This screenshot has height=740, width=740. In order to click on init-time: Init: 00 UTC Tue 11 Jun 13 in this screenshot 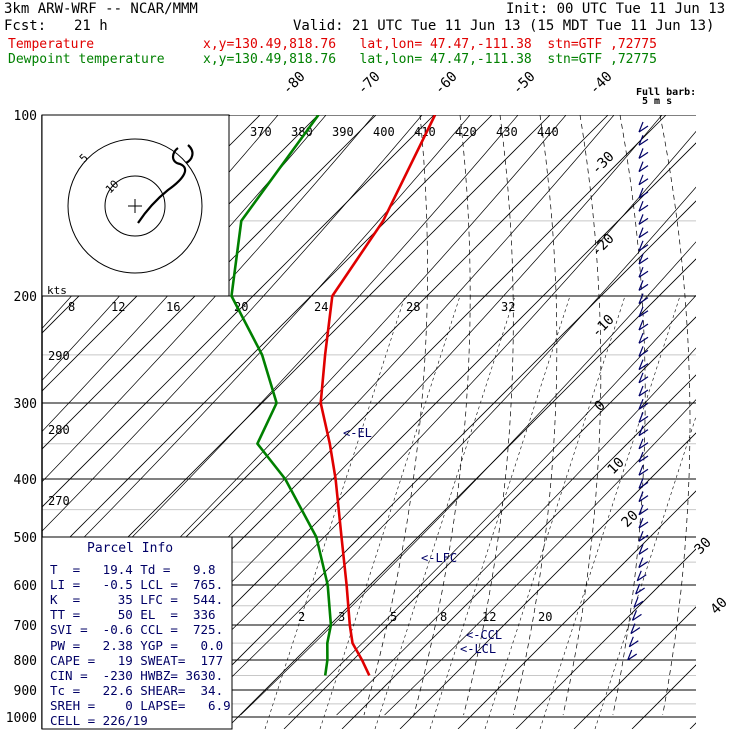, I will do `click(616, 9)`.